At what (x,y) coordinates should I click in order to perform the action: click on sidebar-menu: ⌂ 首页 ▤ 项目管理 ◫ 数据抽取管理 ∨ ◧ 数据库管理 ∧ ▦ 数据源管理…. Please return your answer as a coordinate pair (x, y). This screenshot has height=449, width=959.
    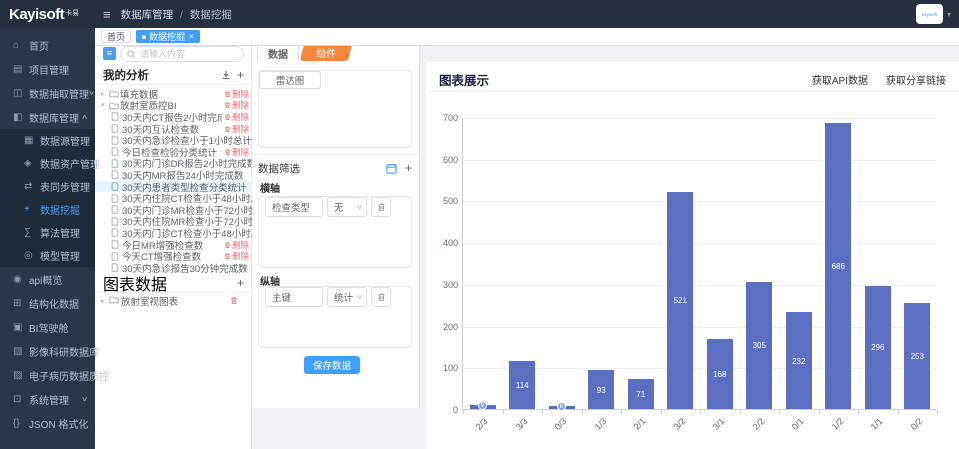
    Looking at the image, I should click on (54, 238).